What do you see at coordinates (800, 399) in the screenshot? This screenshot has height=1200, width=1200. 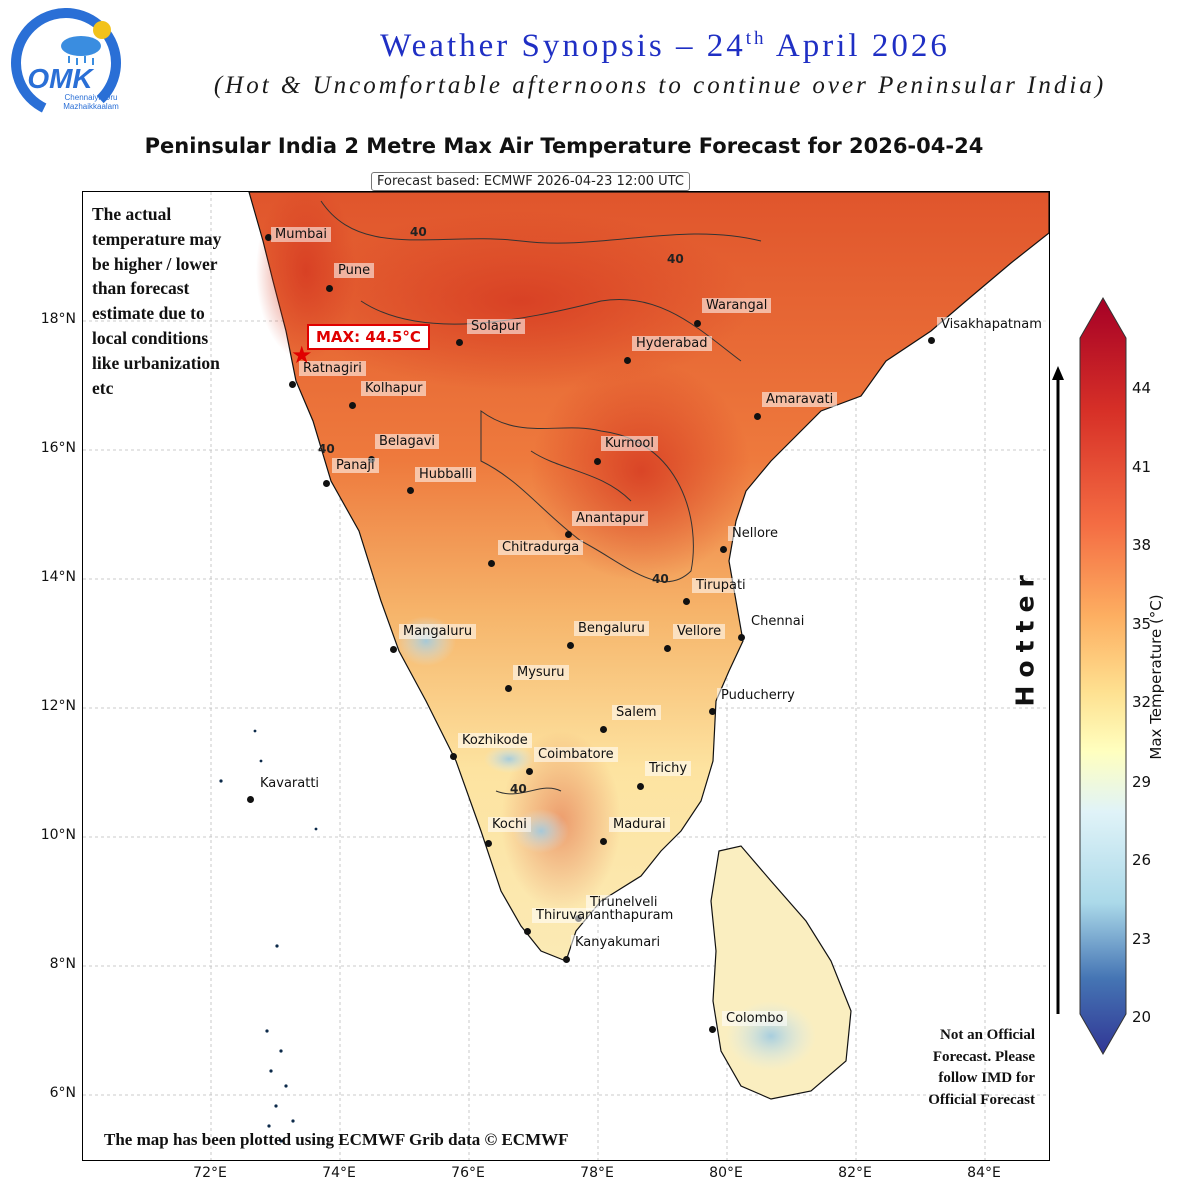 I see `city-amaravati: Amaravati` at bounding box center [800, 399].